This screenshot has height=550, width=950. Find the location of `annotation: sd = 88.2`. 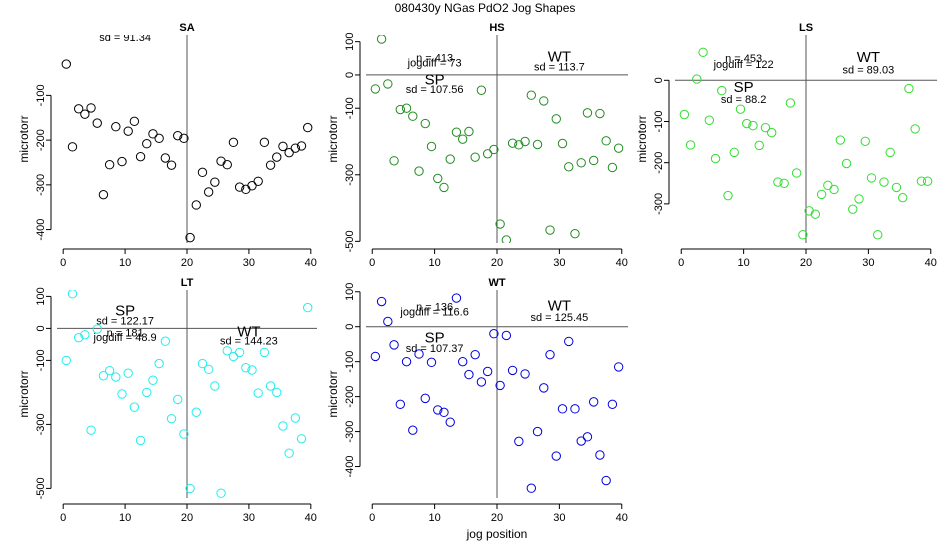

annotation: sd = 88.2 is located at coordinates (744, 100).